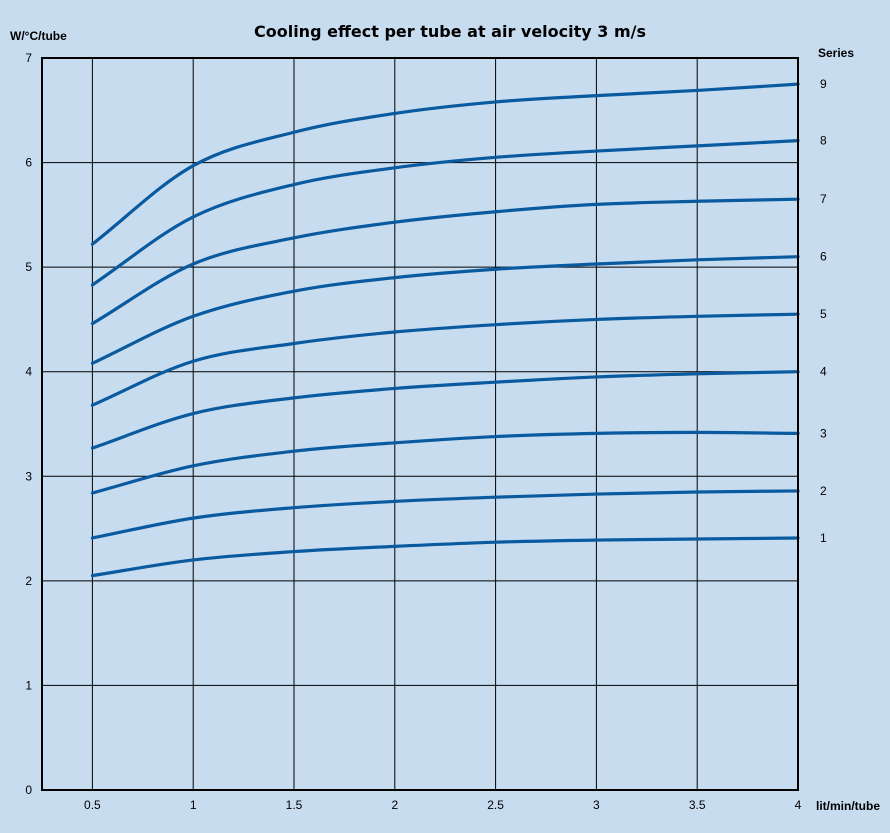 The height and width of the screenshot is (833, 890). Describe the element at coordinates (38, 36) in the screenshot. I see `y-axis-label: W/°C/tube` at that location.